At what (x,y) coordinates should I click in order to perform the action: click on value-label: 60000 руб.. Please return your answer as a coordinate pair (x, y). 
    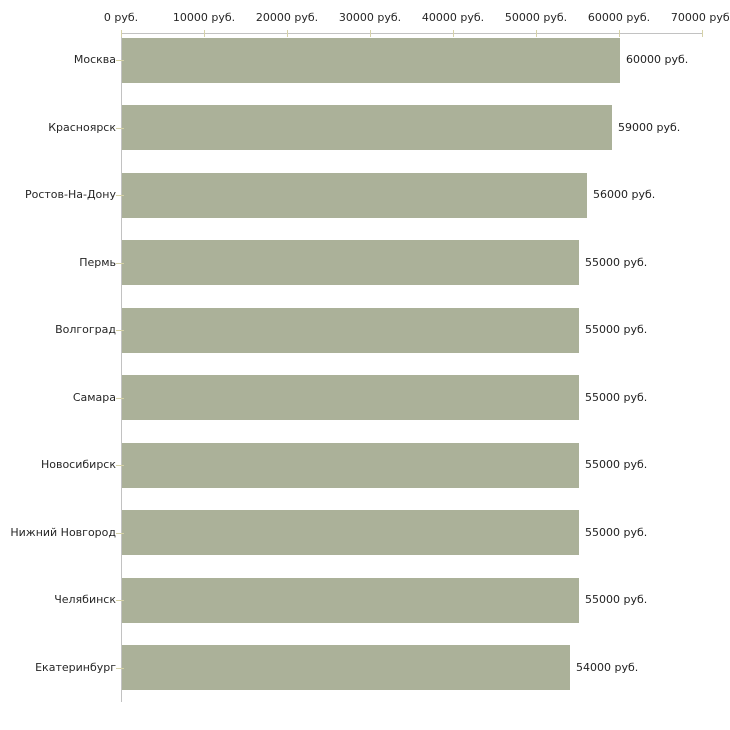
    Looking at the image, I should click on (657, 59).